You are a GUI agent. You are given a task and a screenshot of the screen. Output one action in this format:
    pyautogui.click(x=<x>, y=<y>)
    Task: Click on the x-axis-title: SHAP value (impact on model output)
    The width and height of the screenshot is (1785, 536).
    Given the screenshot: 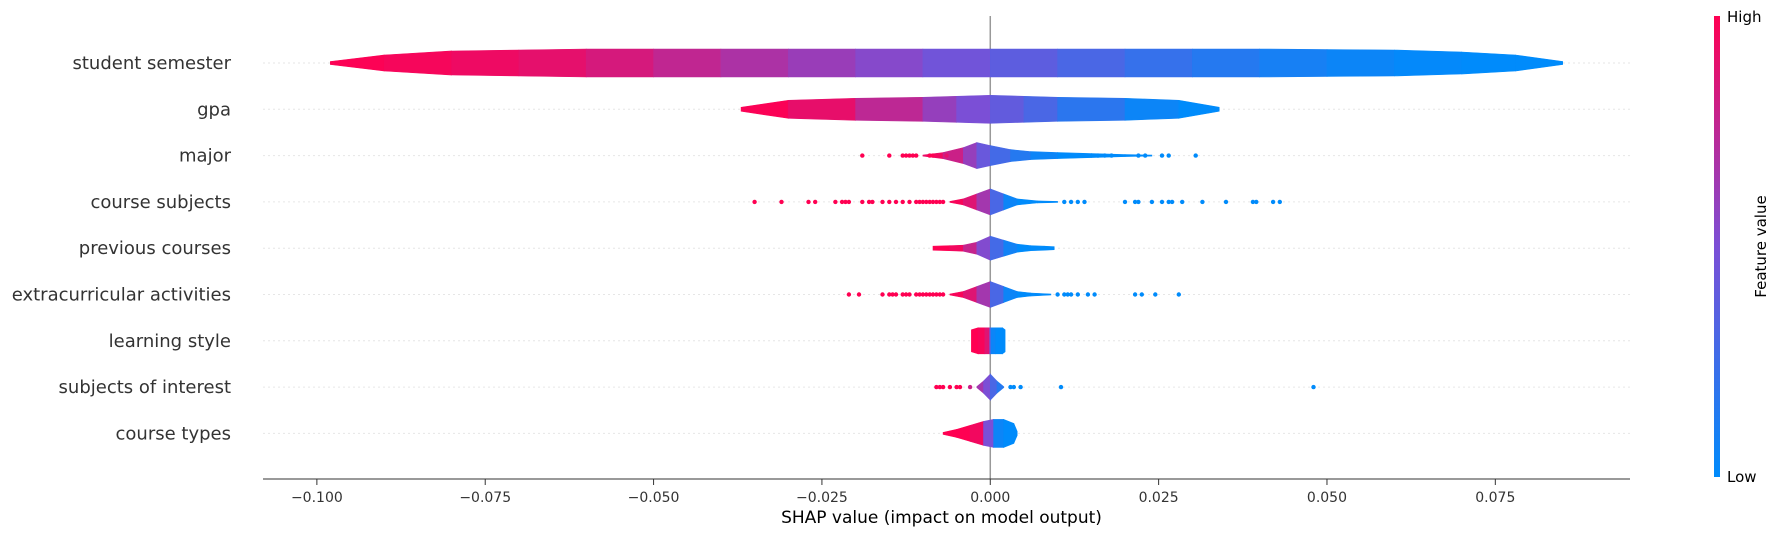 What is the action you would take?
    pyautogui.click(x=941, y=518)
    